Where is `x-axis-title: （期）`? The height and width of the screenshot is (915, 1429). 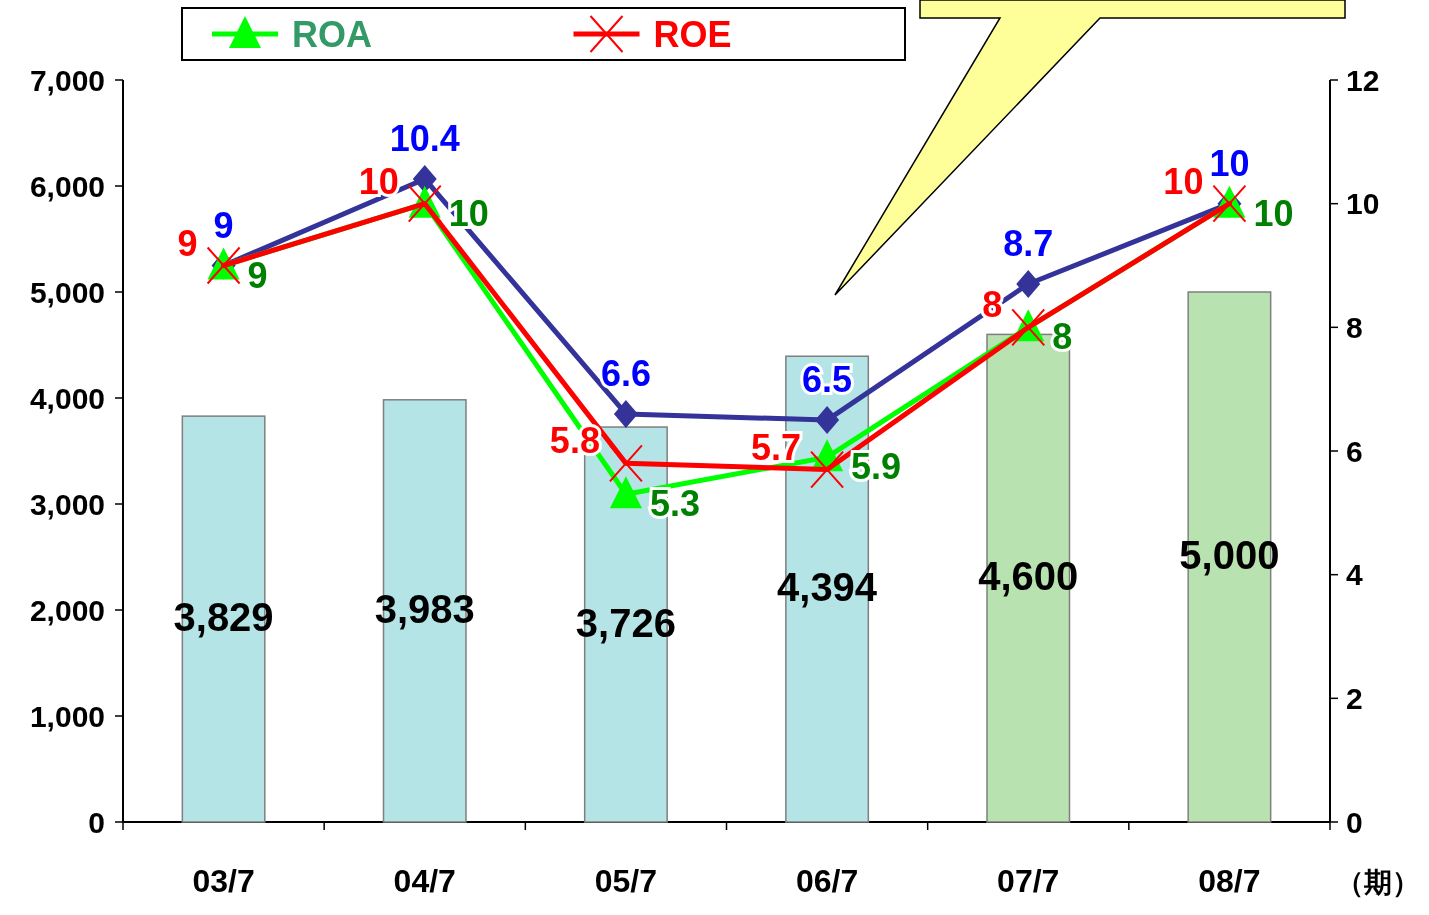
x-axis-title: （期） is located at coordinates (1378, 882).